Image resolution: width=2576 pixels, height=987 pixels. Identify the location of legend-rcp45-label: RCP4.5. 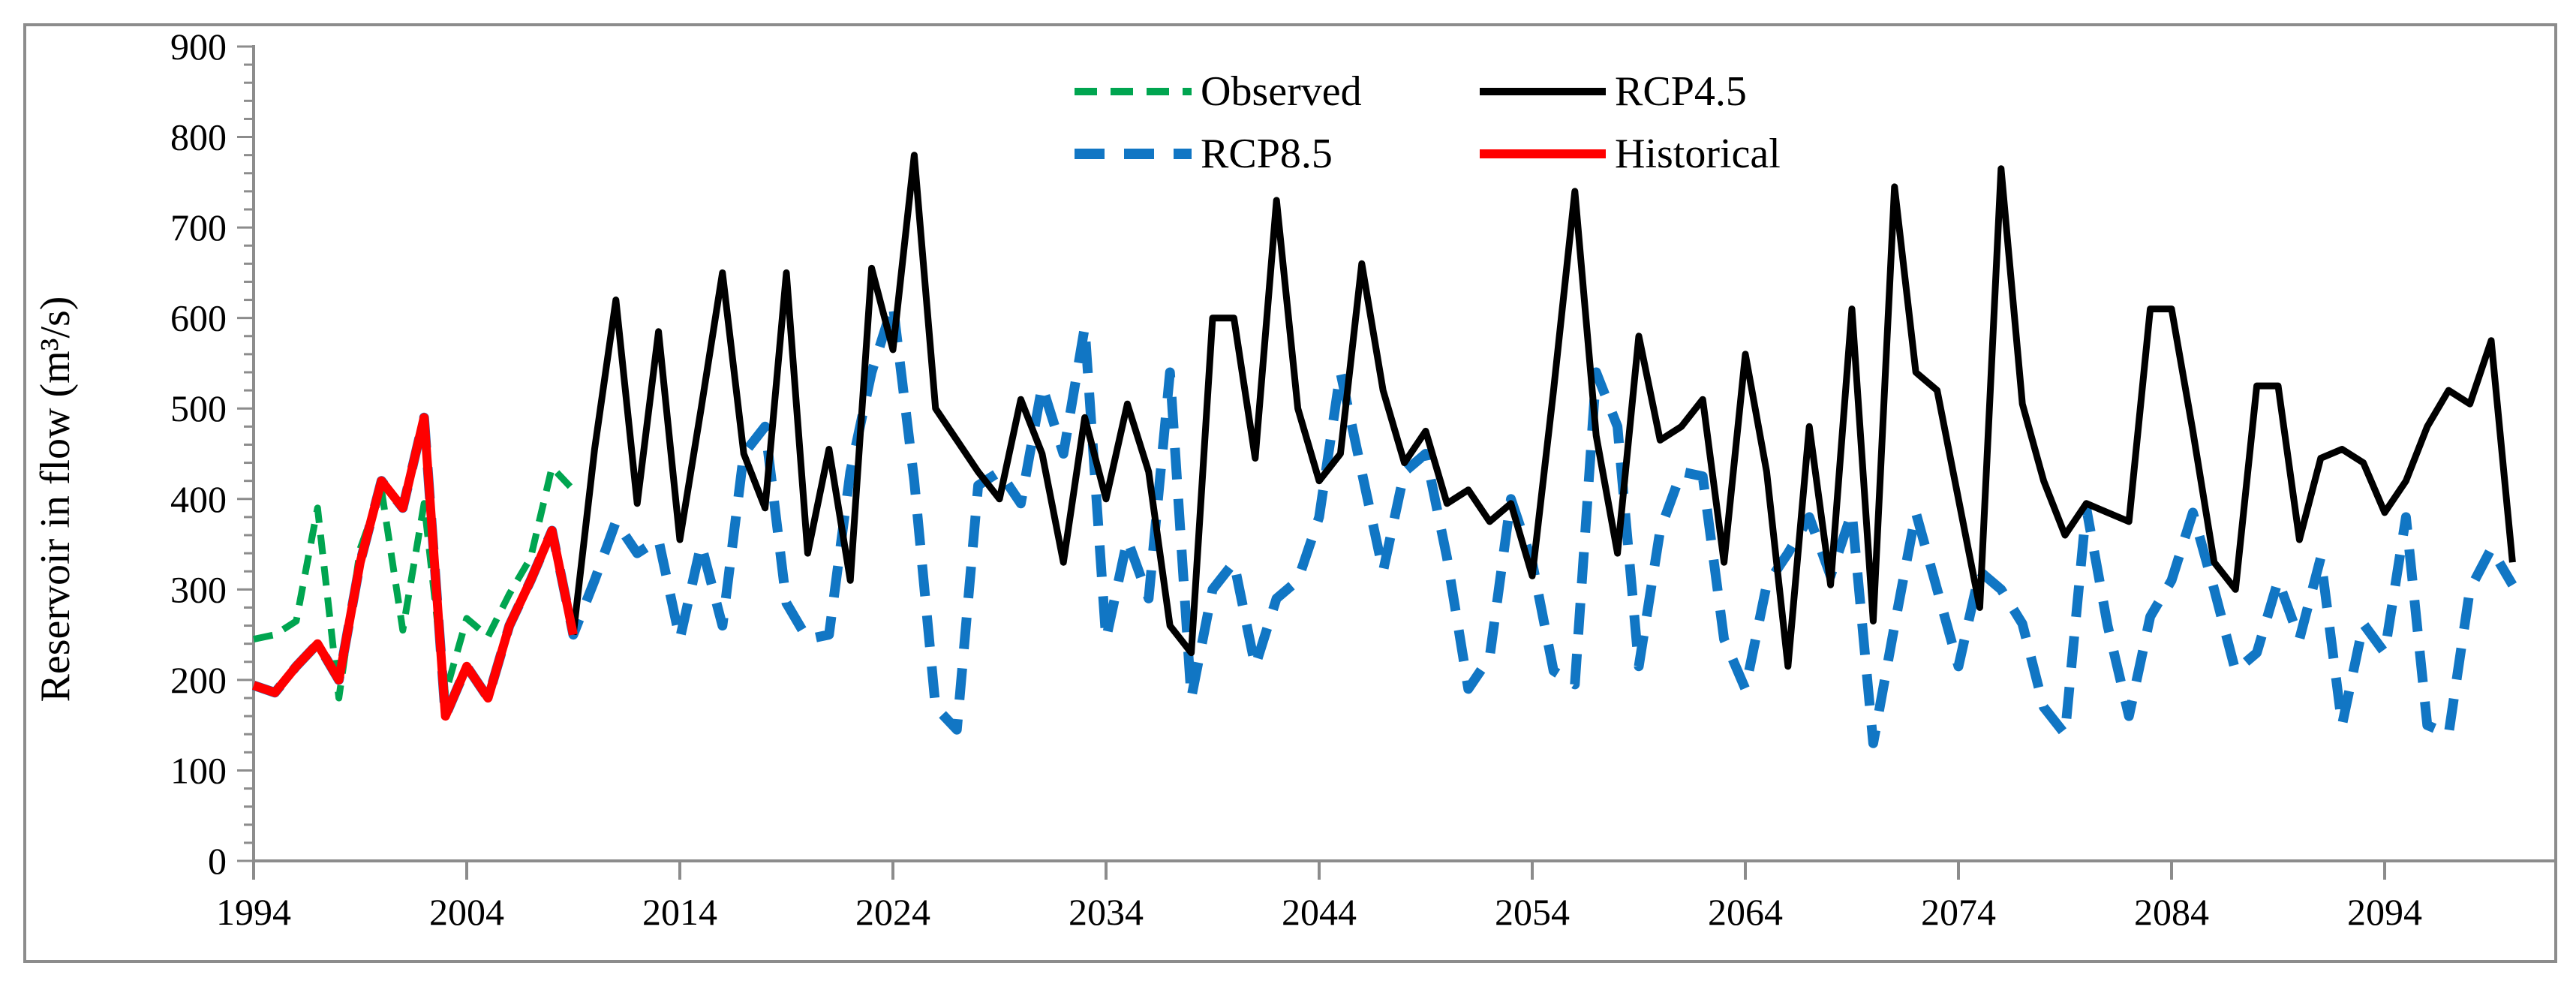
(1681, 91).